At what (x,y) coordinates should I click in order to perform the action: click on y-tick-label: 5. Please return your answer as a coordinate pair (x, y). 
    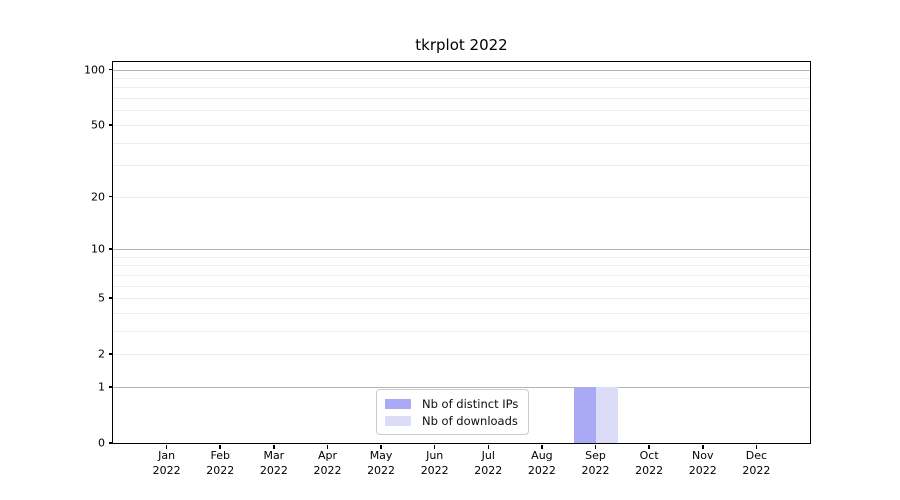
    Looking at the image, I should click on (101, 298).